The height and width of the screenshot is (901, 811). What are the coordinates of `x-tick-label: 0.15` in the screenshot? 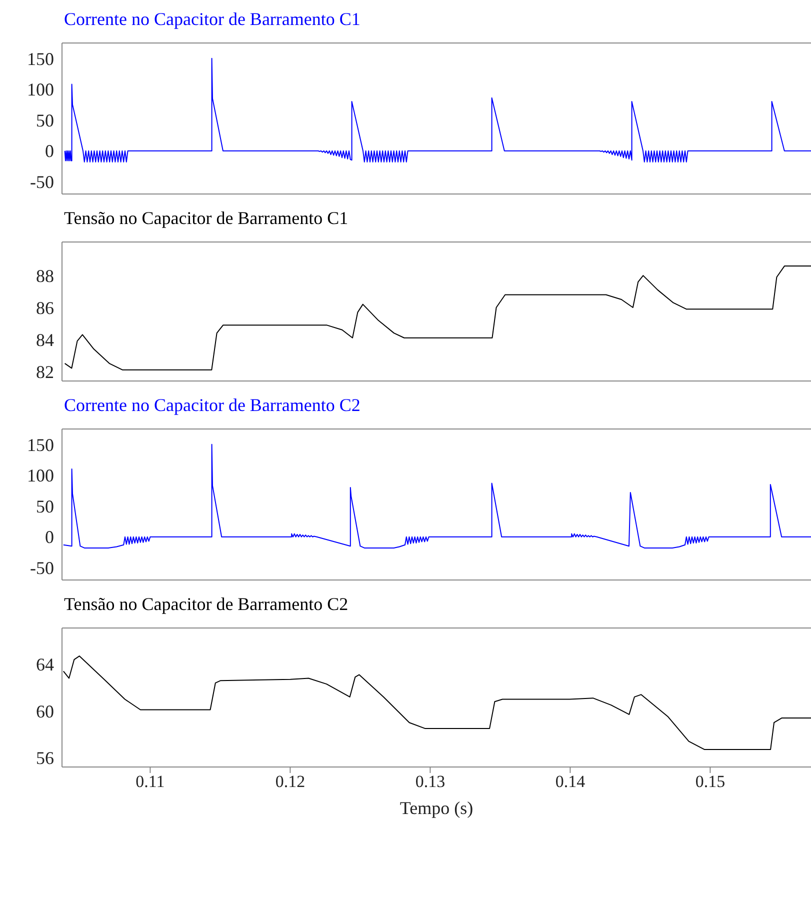 It's located at (710, 782).